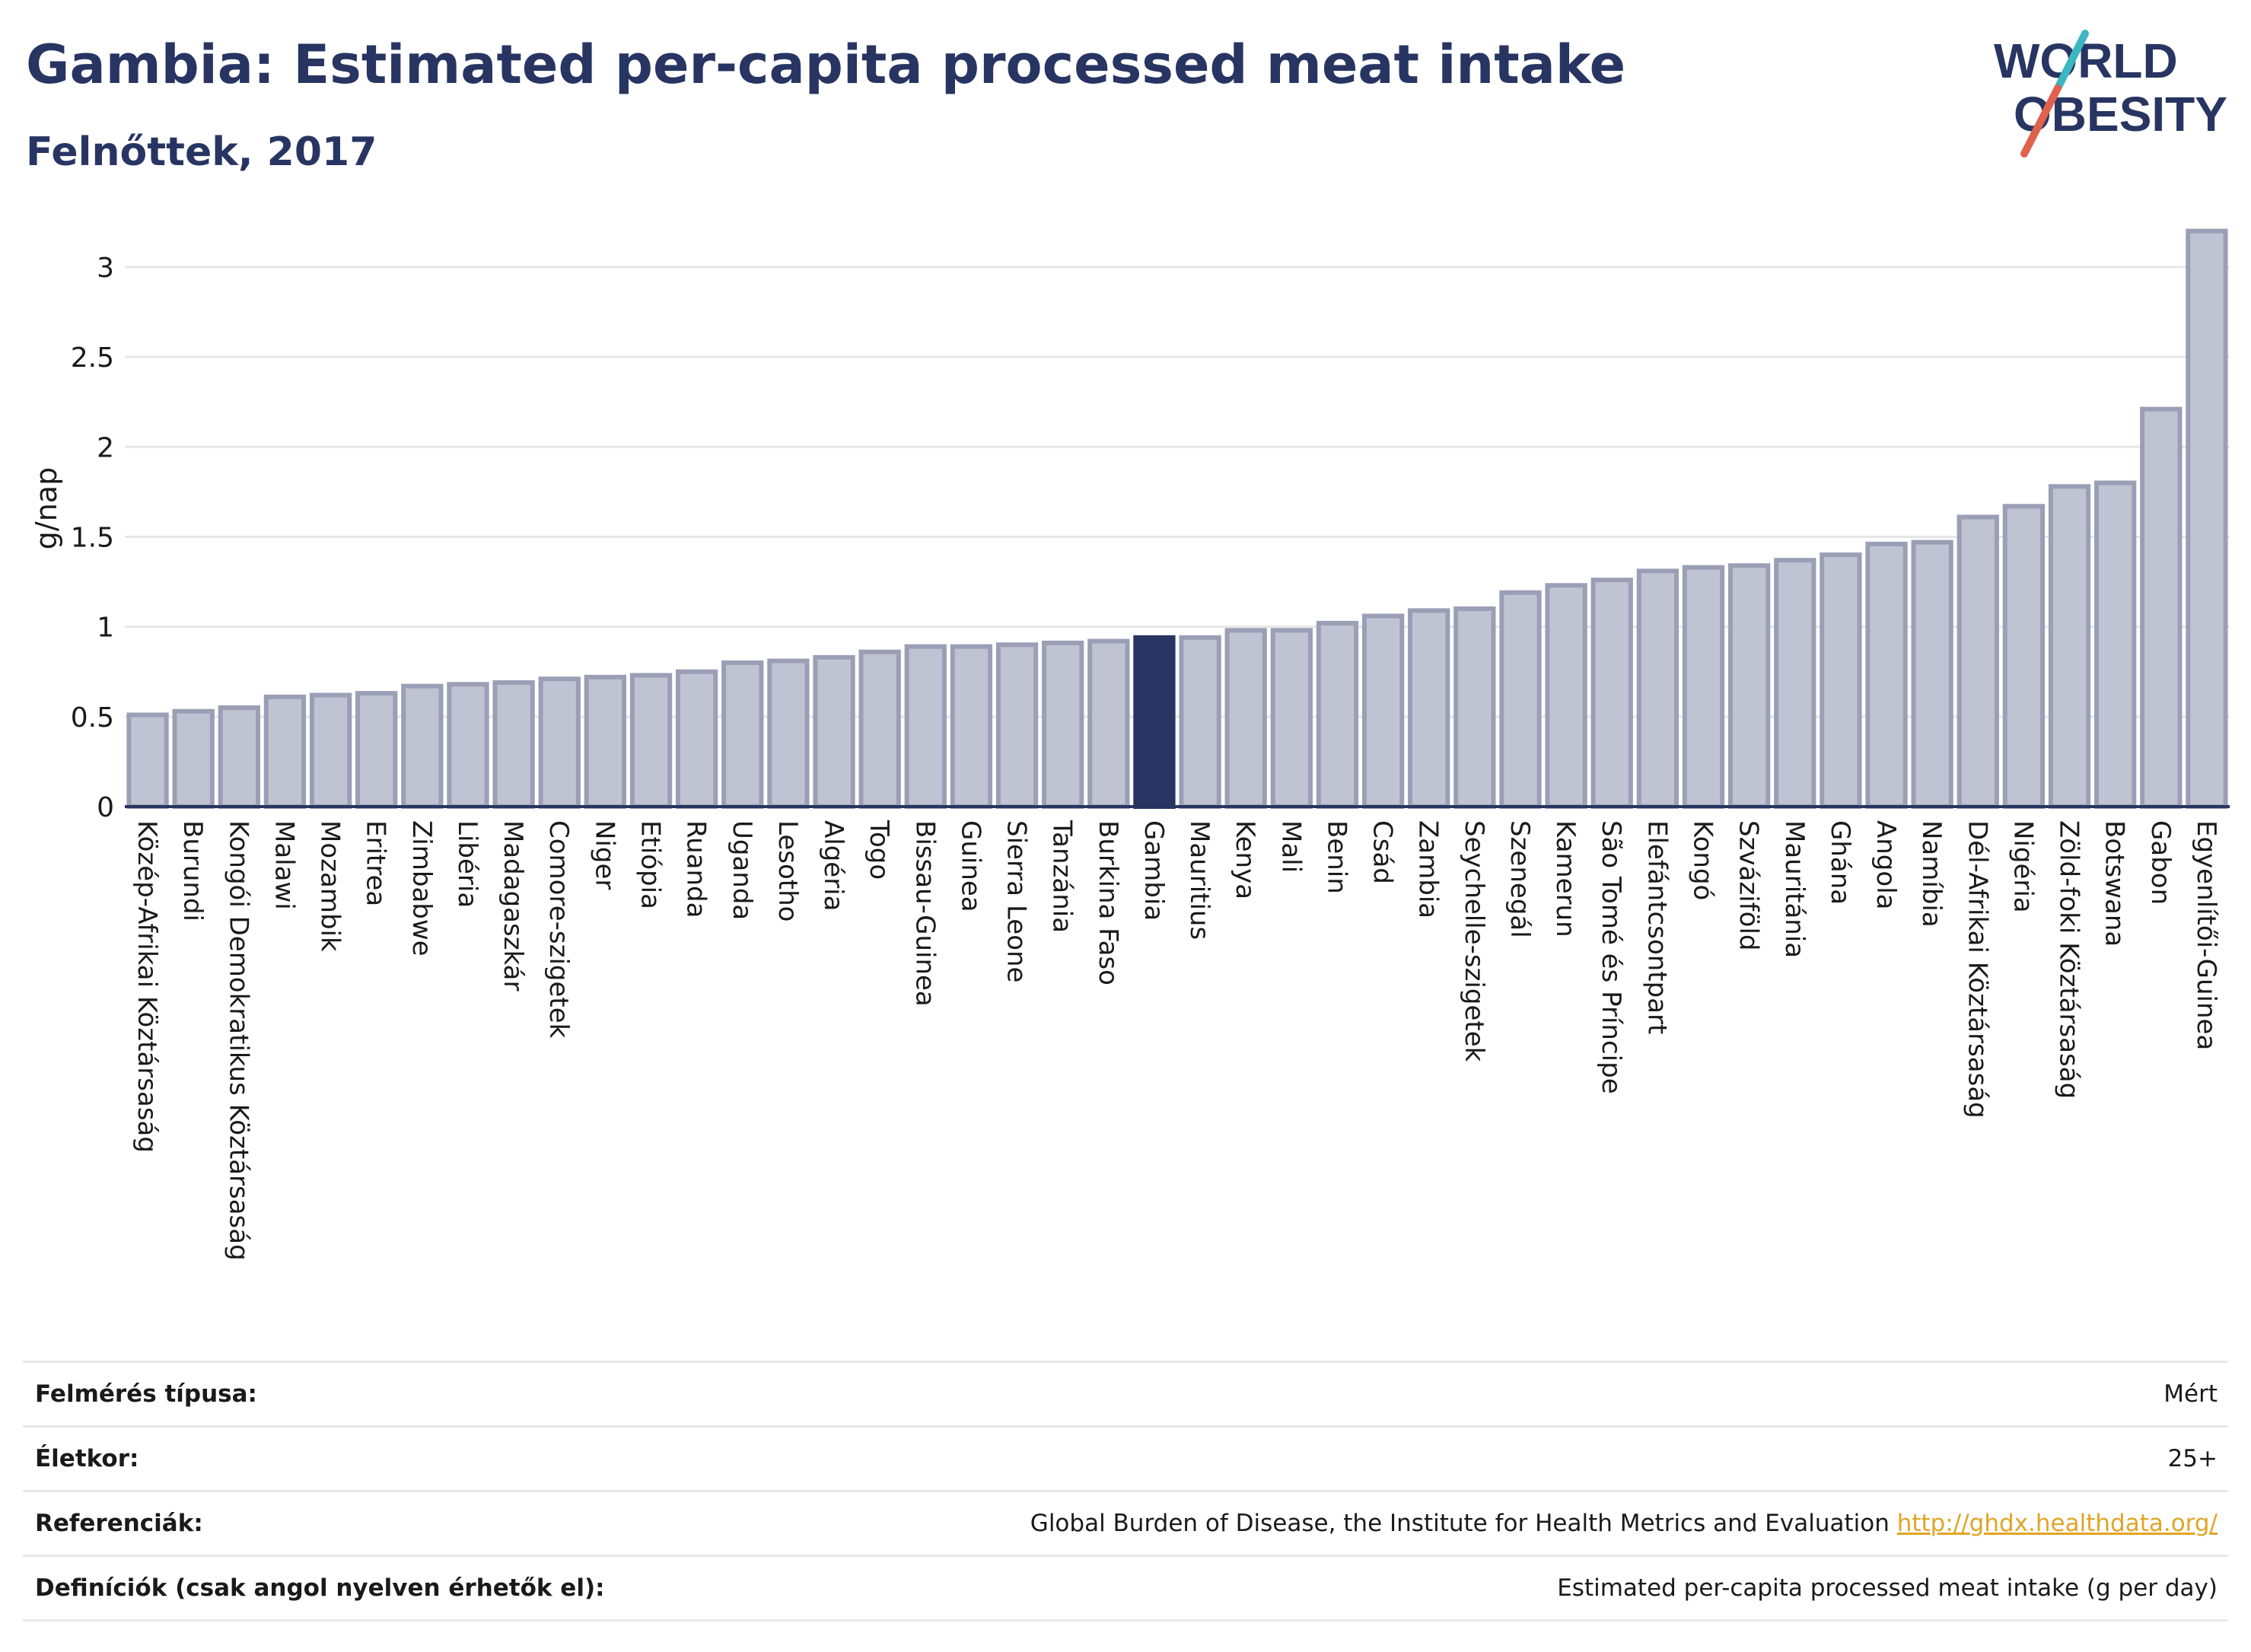 This screenshot has width=2251, height=1652. I want to click on x-tick-label: Eritrea, so click(376, 863).